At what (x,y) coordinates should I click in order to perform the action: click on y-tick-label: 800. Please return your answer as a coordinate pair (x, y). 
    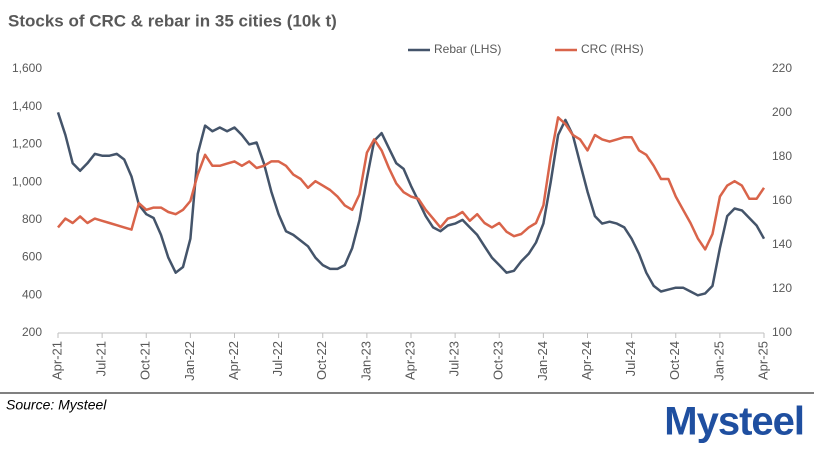
    Looking at the image, I should click on (32, 219).